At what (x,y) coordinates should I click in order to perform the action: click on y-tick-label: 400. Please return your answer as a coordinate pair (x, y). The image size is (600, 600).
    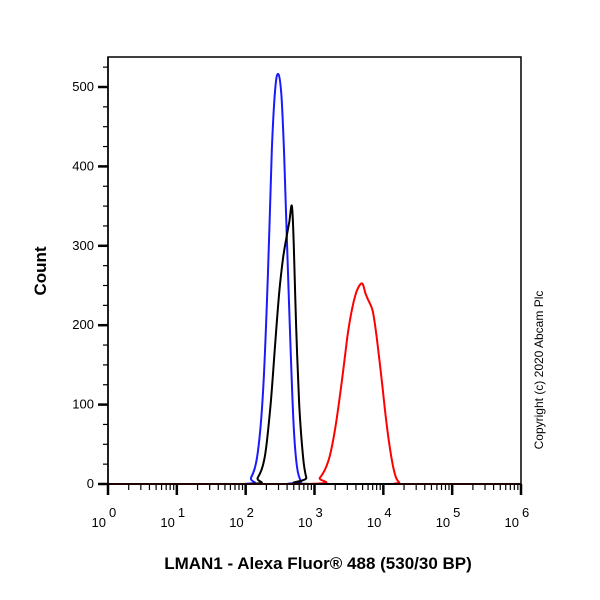
    Looking at the image, I should click on (83, 165).